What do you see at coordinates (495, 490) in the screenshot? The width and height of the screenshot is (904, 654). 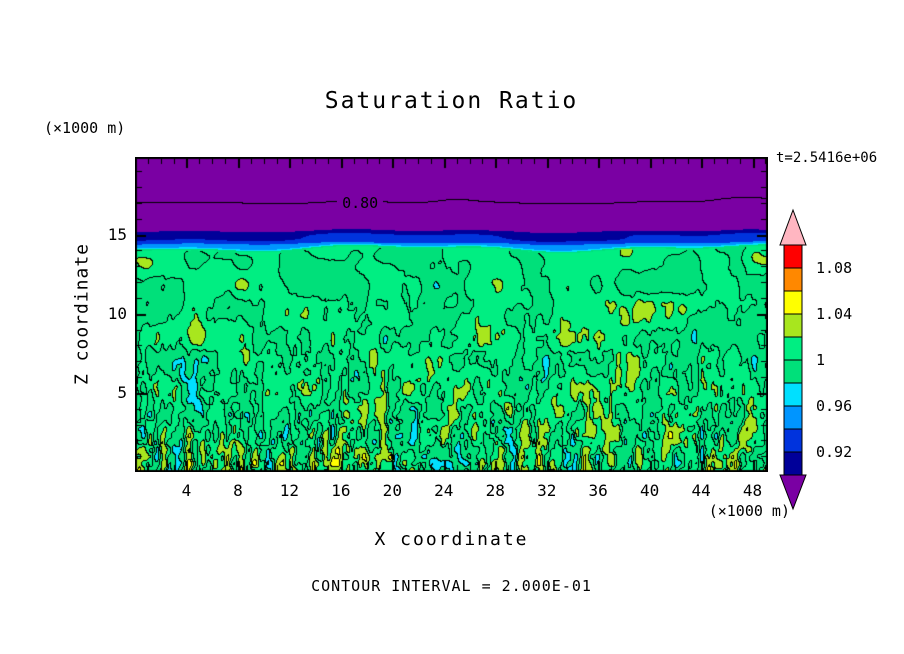 I see `x-tick-label: 28` at bounding box center [495, 490].